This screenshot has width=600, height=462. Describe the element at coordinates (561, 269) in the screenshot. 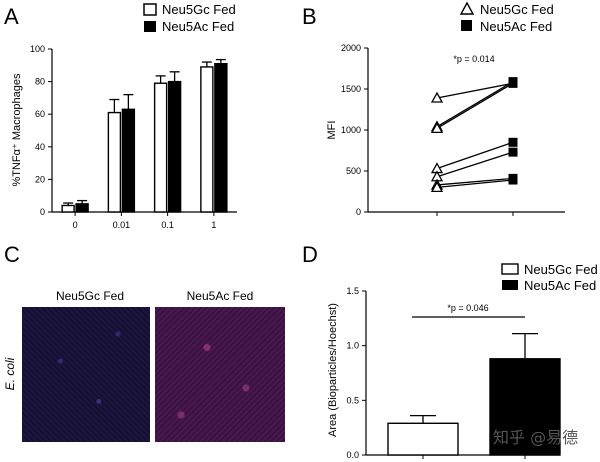

I see `legend-d-gc-label: Neu5Gc Fed` at that location.